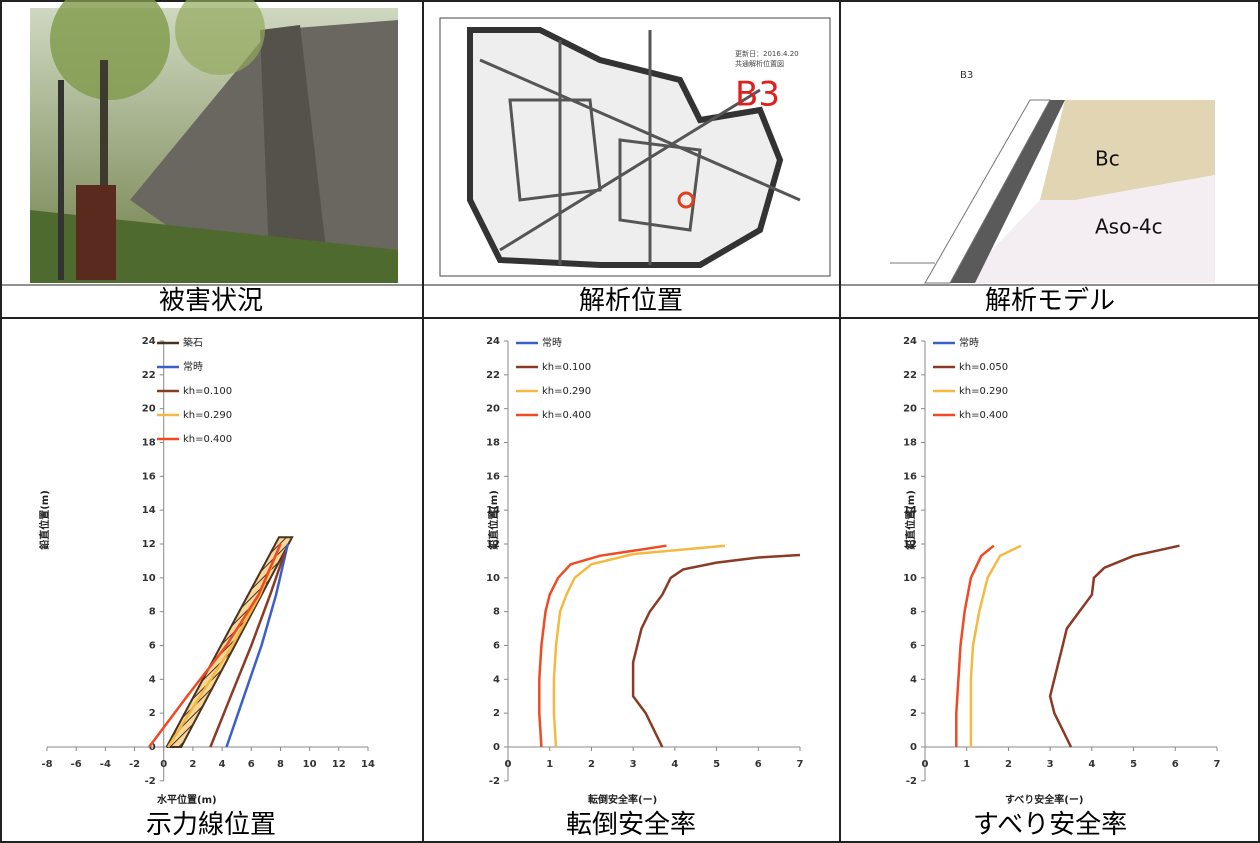 The width and height of the screenshot is (1260, 843). I want to click on x-tick-label: 5, so click(716, 764).